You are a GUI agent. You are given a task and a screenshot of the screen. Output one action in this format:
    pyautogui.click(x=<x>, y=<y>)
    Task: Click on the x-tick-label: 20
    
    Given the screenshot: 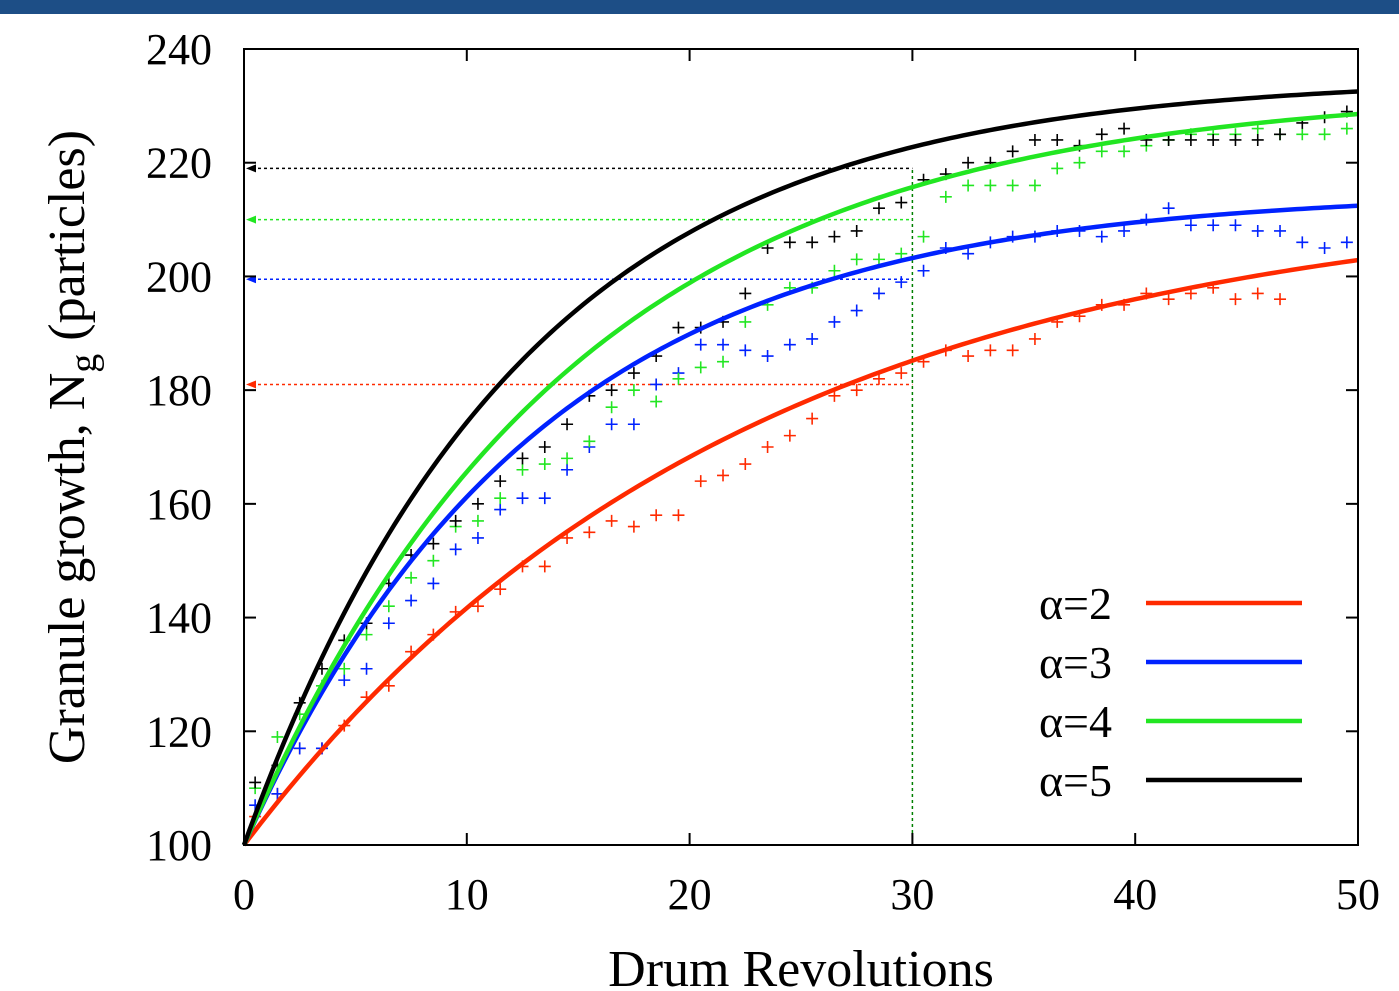 What is the action you would take?
    pyautogui.click(x=690, y=894)
    